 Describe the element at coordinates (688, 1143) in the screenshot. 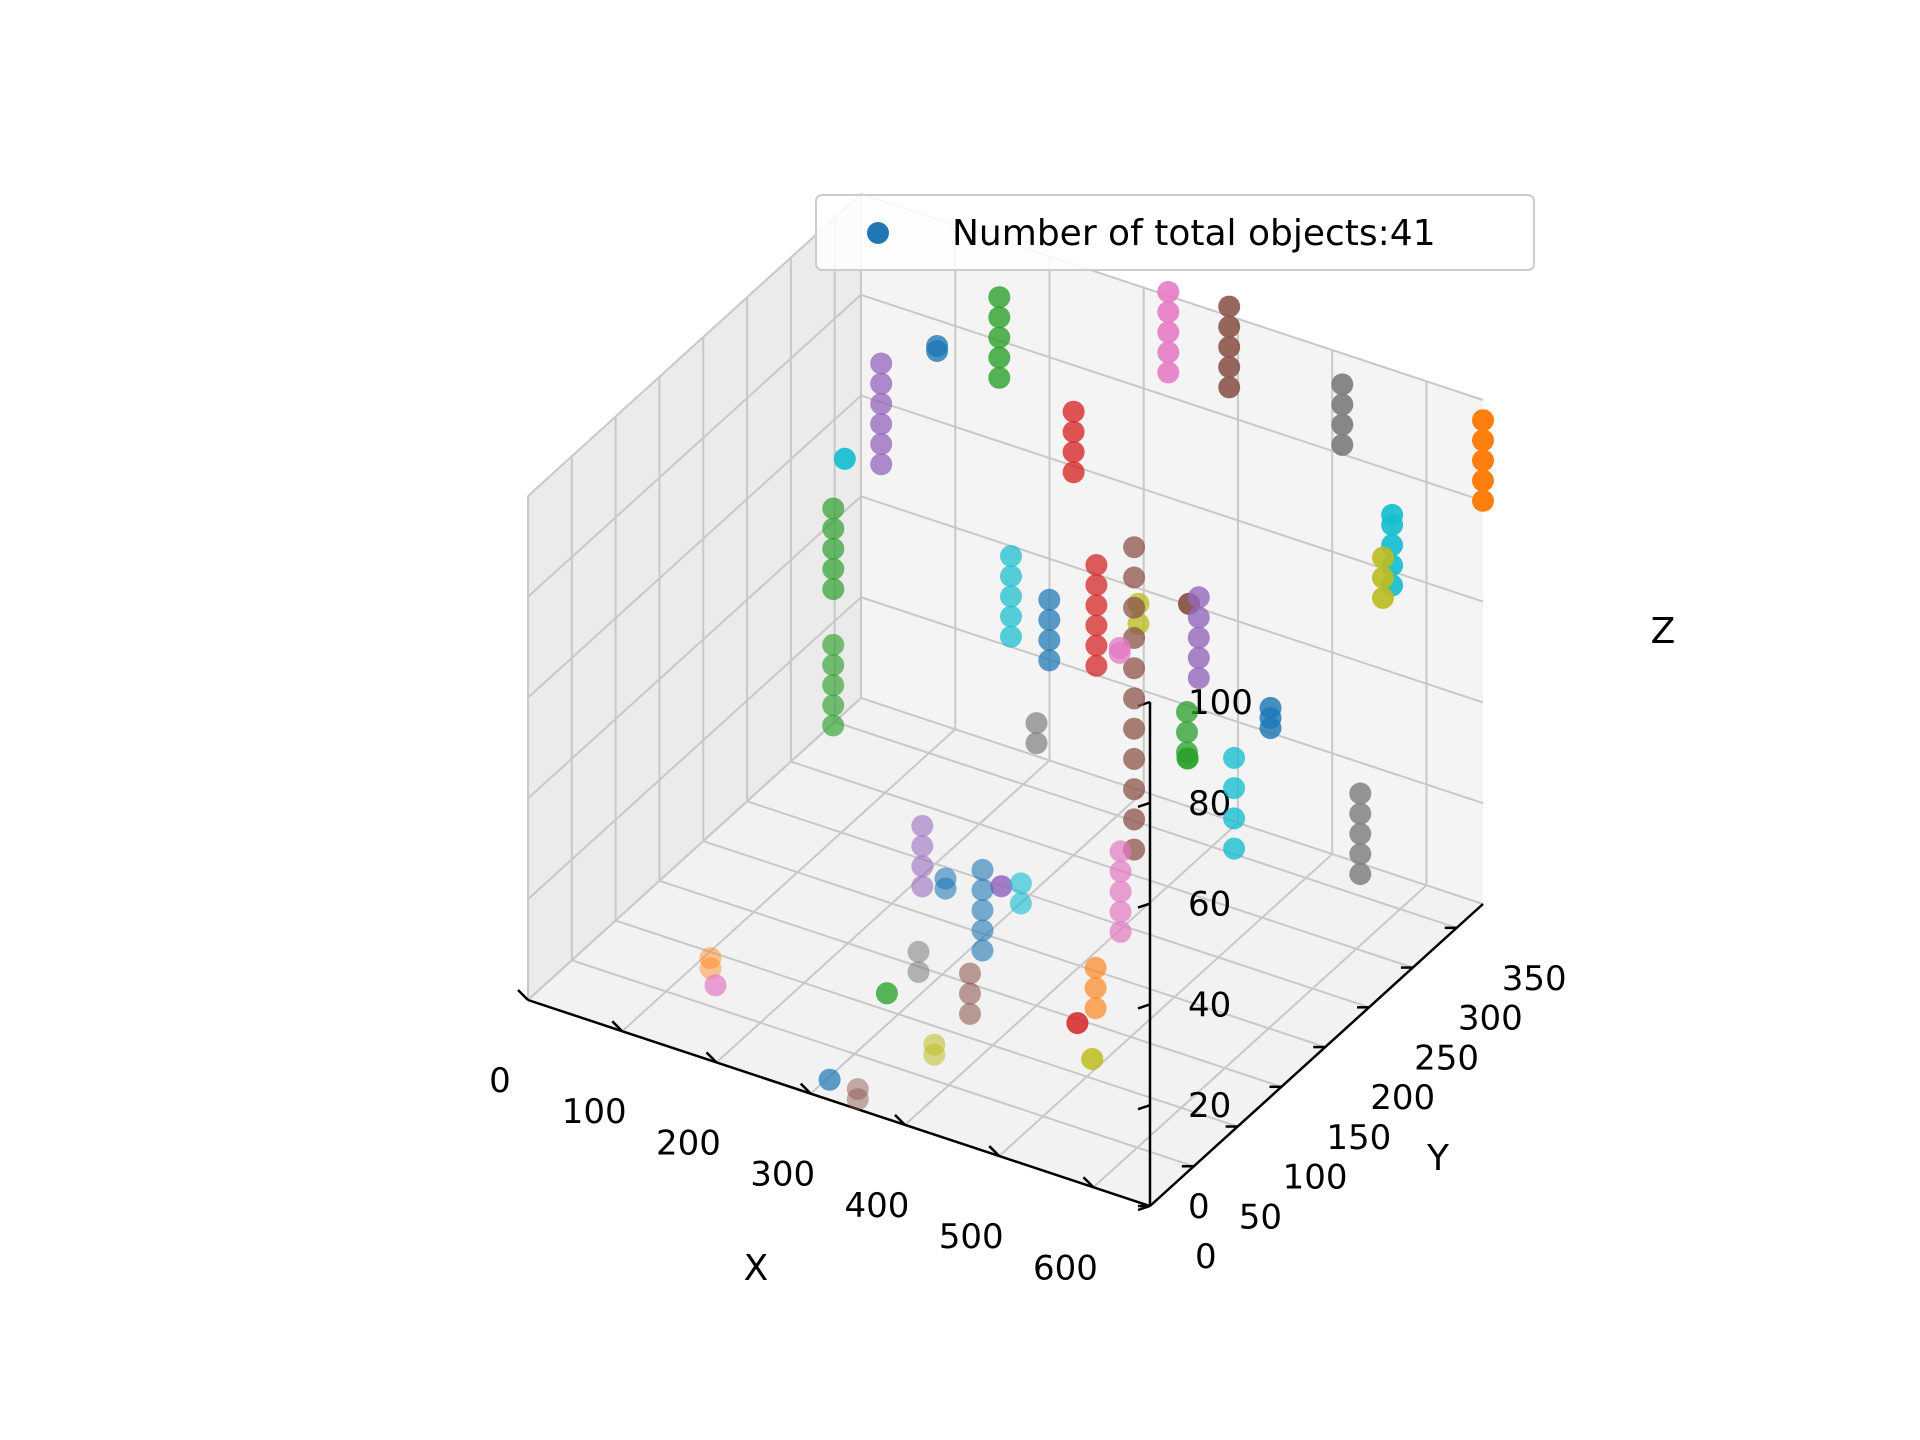

I see `x-tick-label: 200` at that location.